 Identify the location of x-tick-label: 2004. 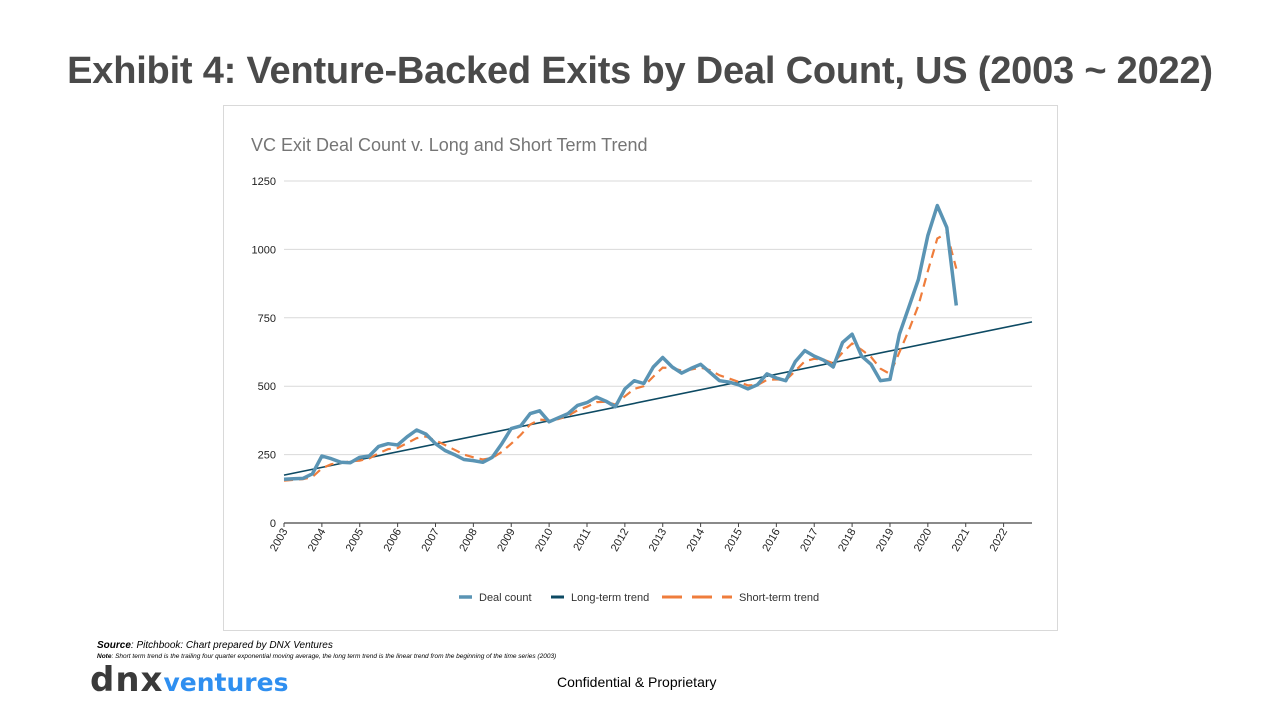
(317, 540).